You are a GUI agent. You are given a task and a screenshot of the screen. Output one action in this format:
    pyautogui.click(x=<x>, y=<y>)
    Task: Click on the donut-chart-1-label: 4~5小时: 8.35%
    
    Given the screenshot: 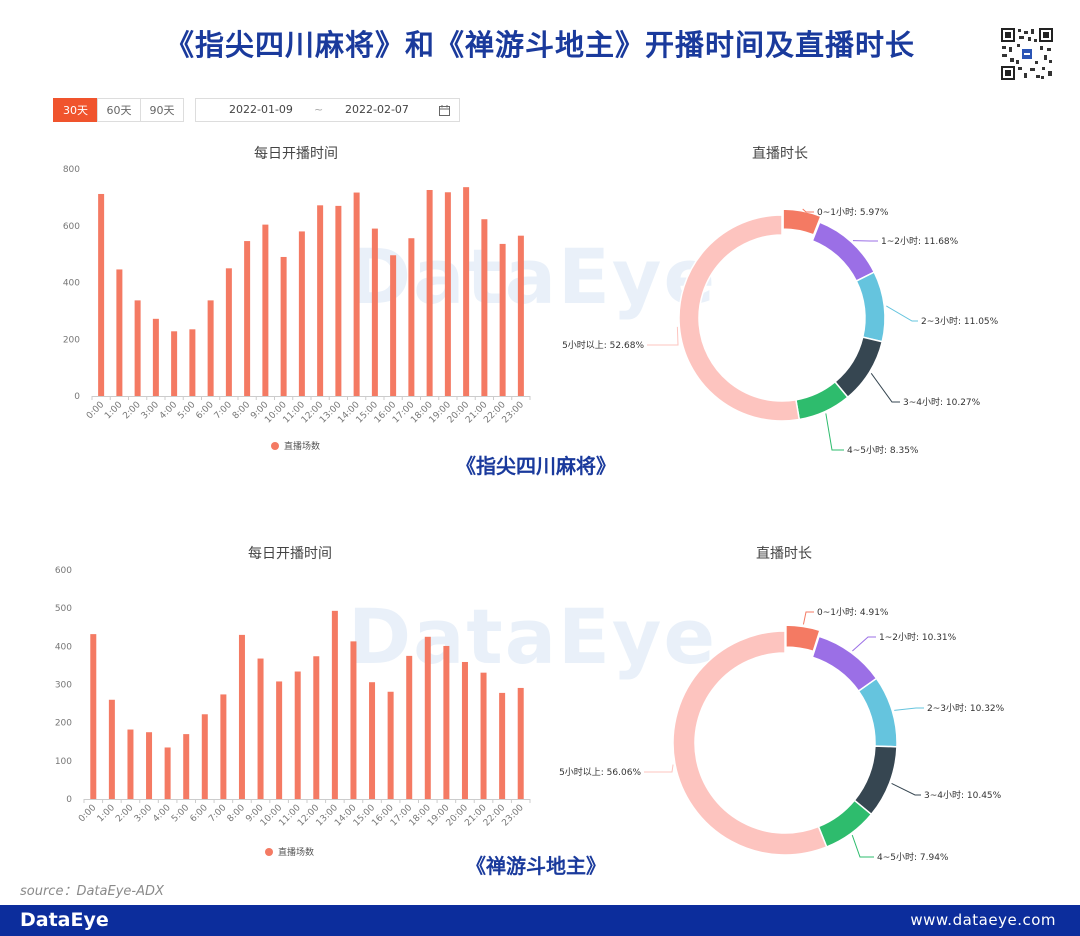 What is the action you would take?
    pyautogui.click(x=883, y=450)
    